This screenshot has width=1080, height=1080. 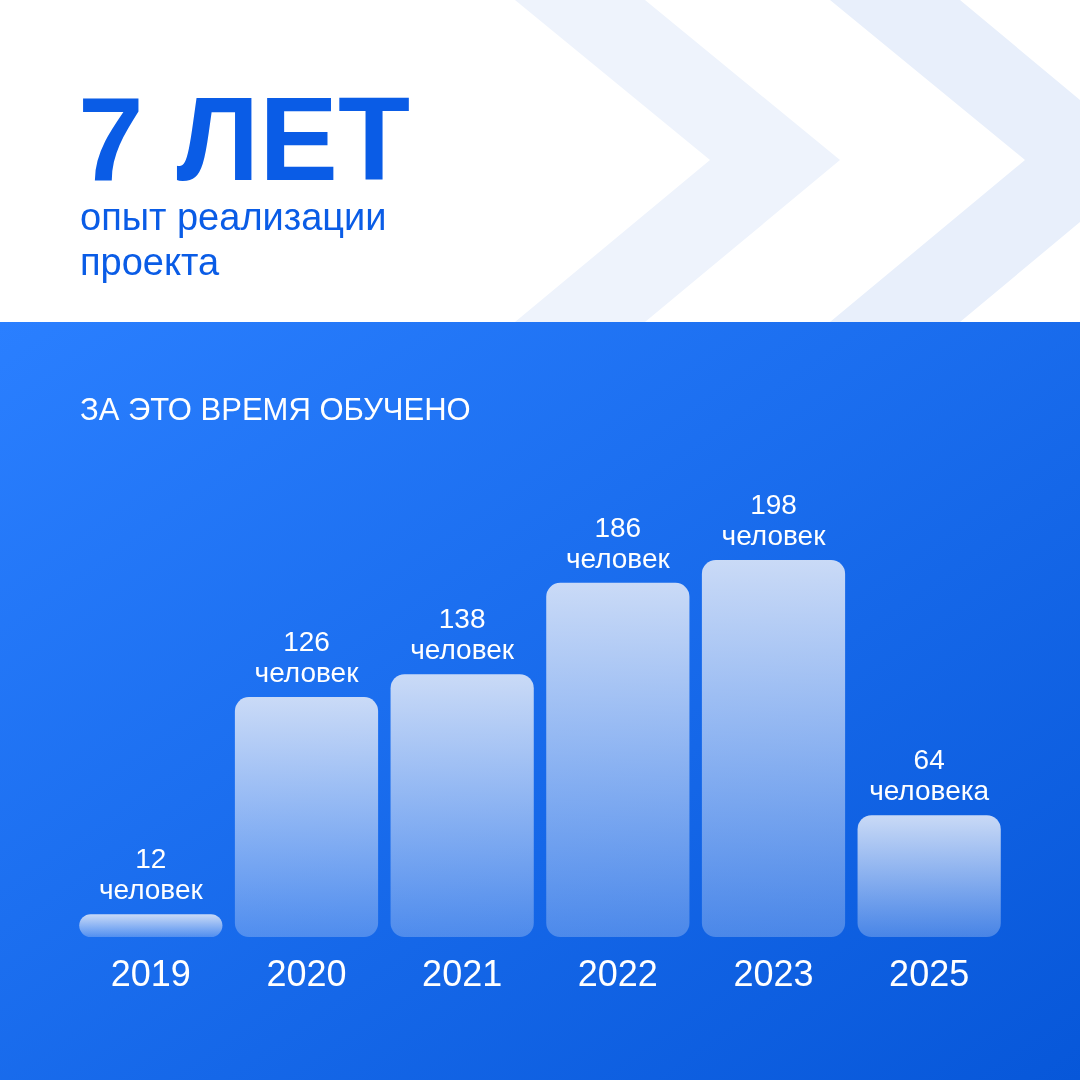 What do you see at coordinates (150, 973) in the screenshot?
I see `x-tick-label: 2019` at bounding box center [150, 973].